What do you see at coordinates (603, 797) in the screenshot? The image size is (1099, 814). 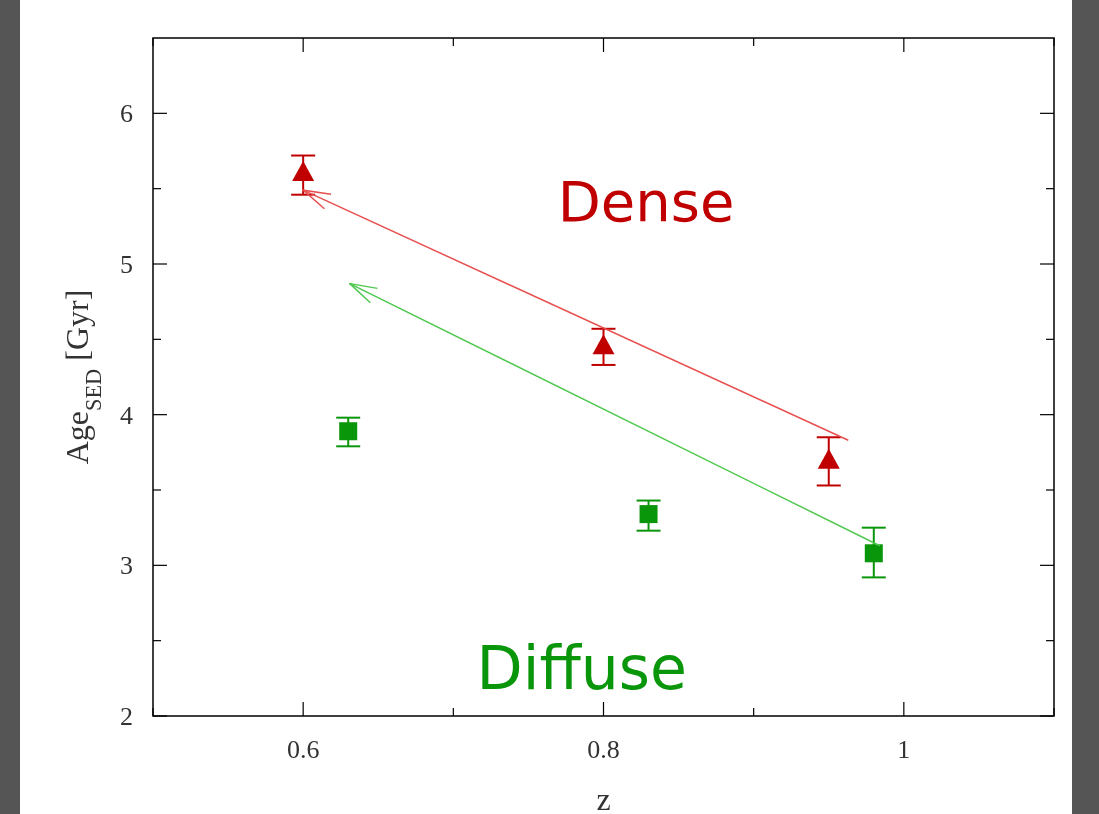 I see `x-axis-title: z` at bounding box center [603, 797].